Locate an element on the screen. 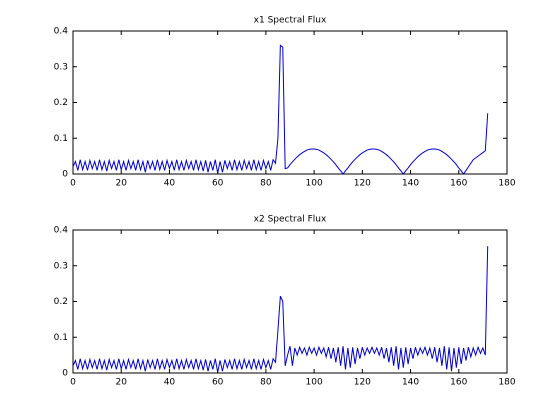  chart-title: x2 Spectral Flux is located at coordinates (290, 220).